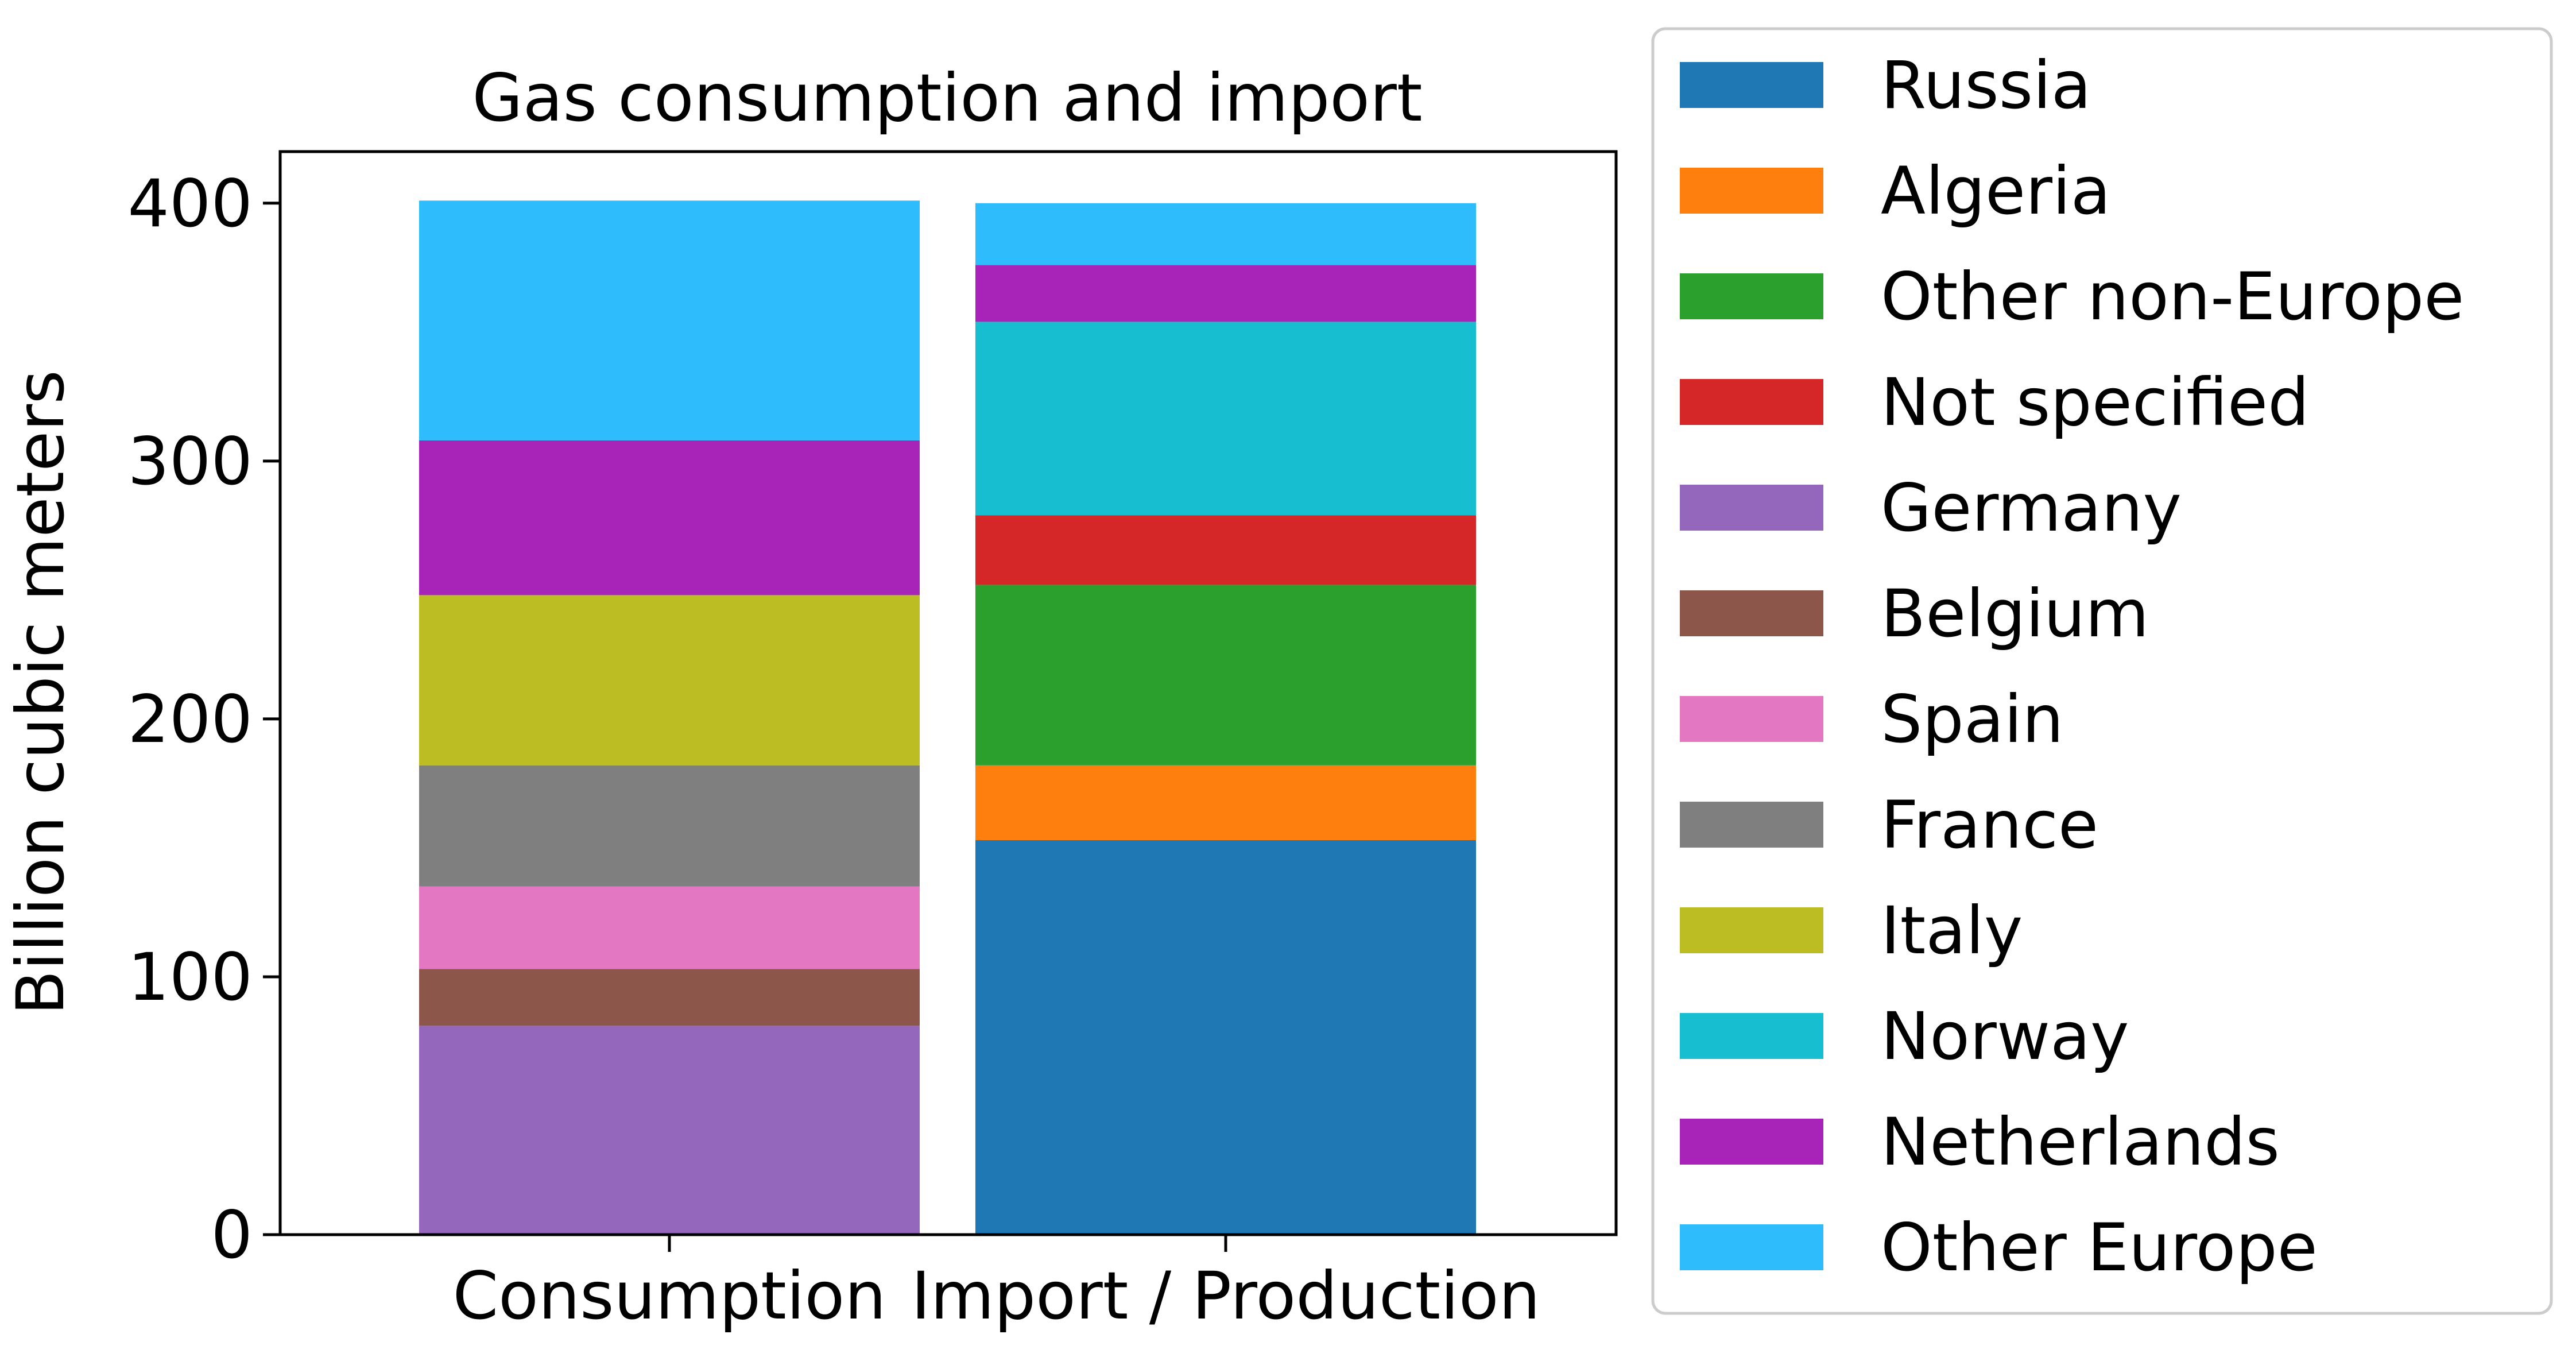 Image resolution: width=2576 pixels, height=1361 pixels. Describe the element at coordinates (2015, 614) in the screenshot. I see `legend-label: Belgium` at that location.